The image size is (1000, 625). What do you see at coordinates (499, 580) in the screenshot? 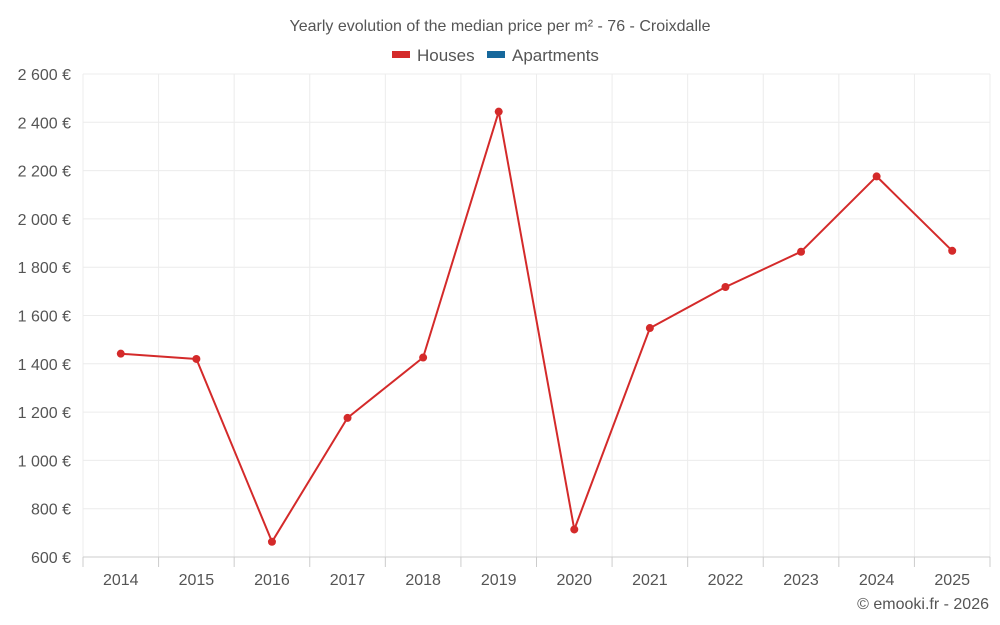
I see `x-tick-label: 2019` at bounding box center [499, 580].